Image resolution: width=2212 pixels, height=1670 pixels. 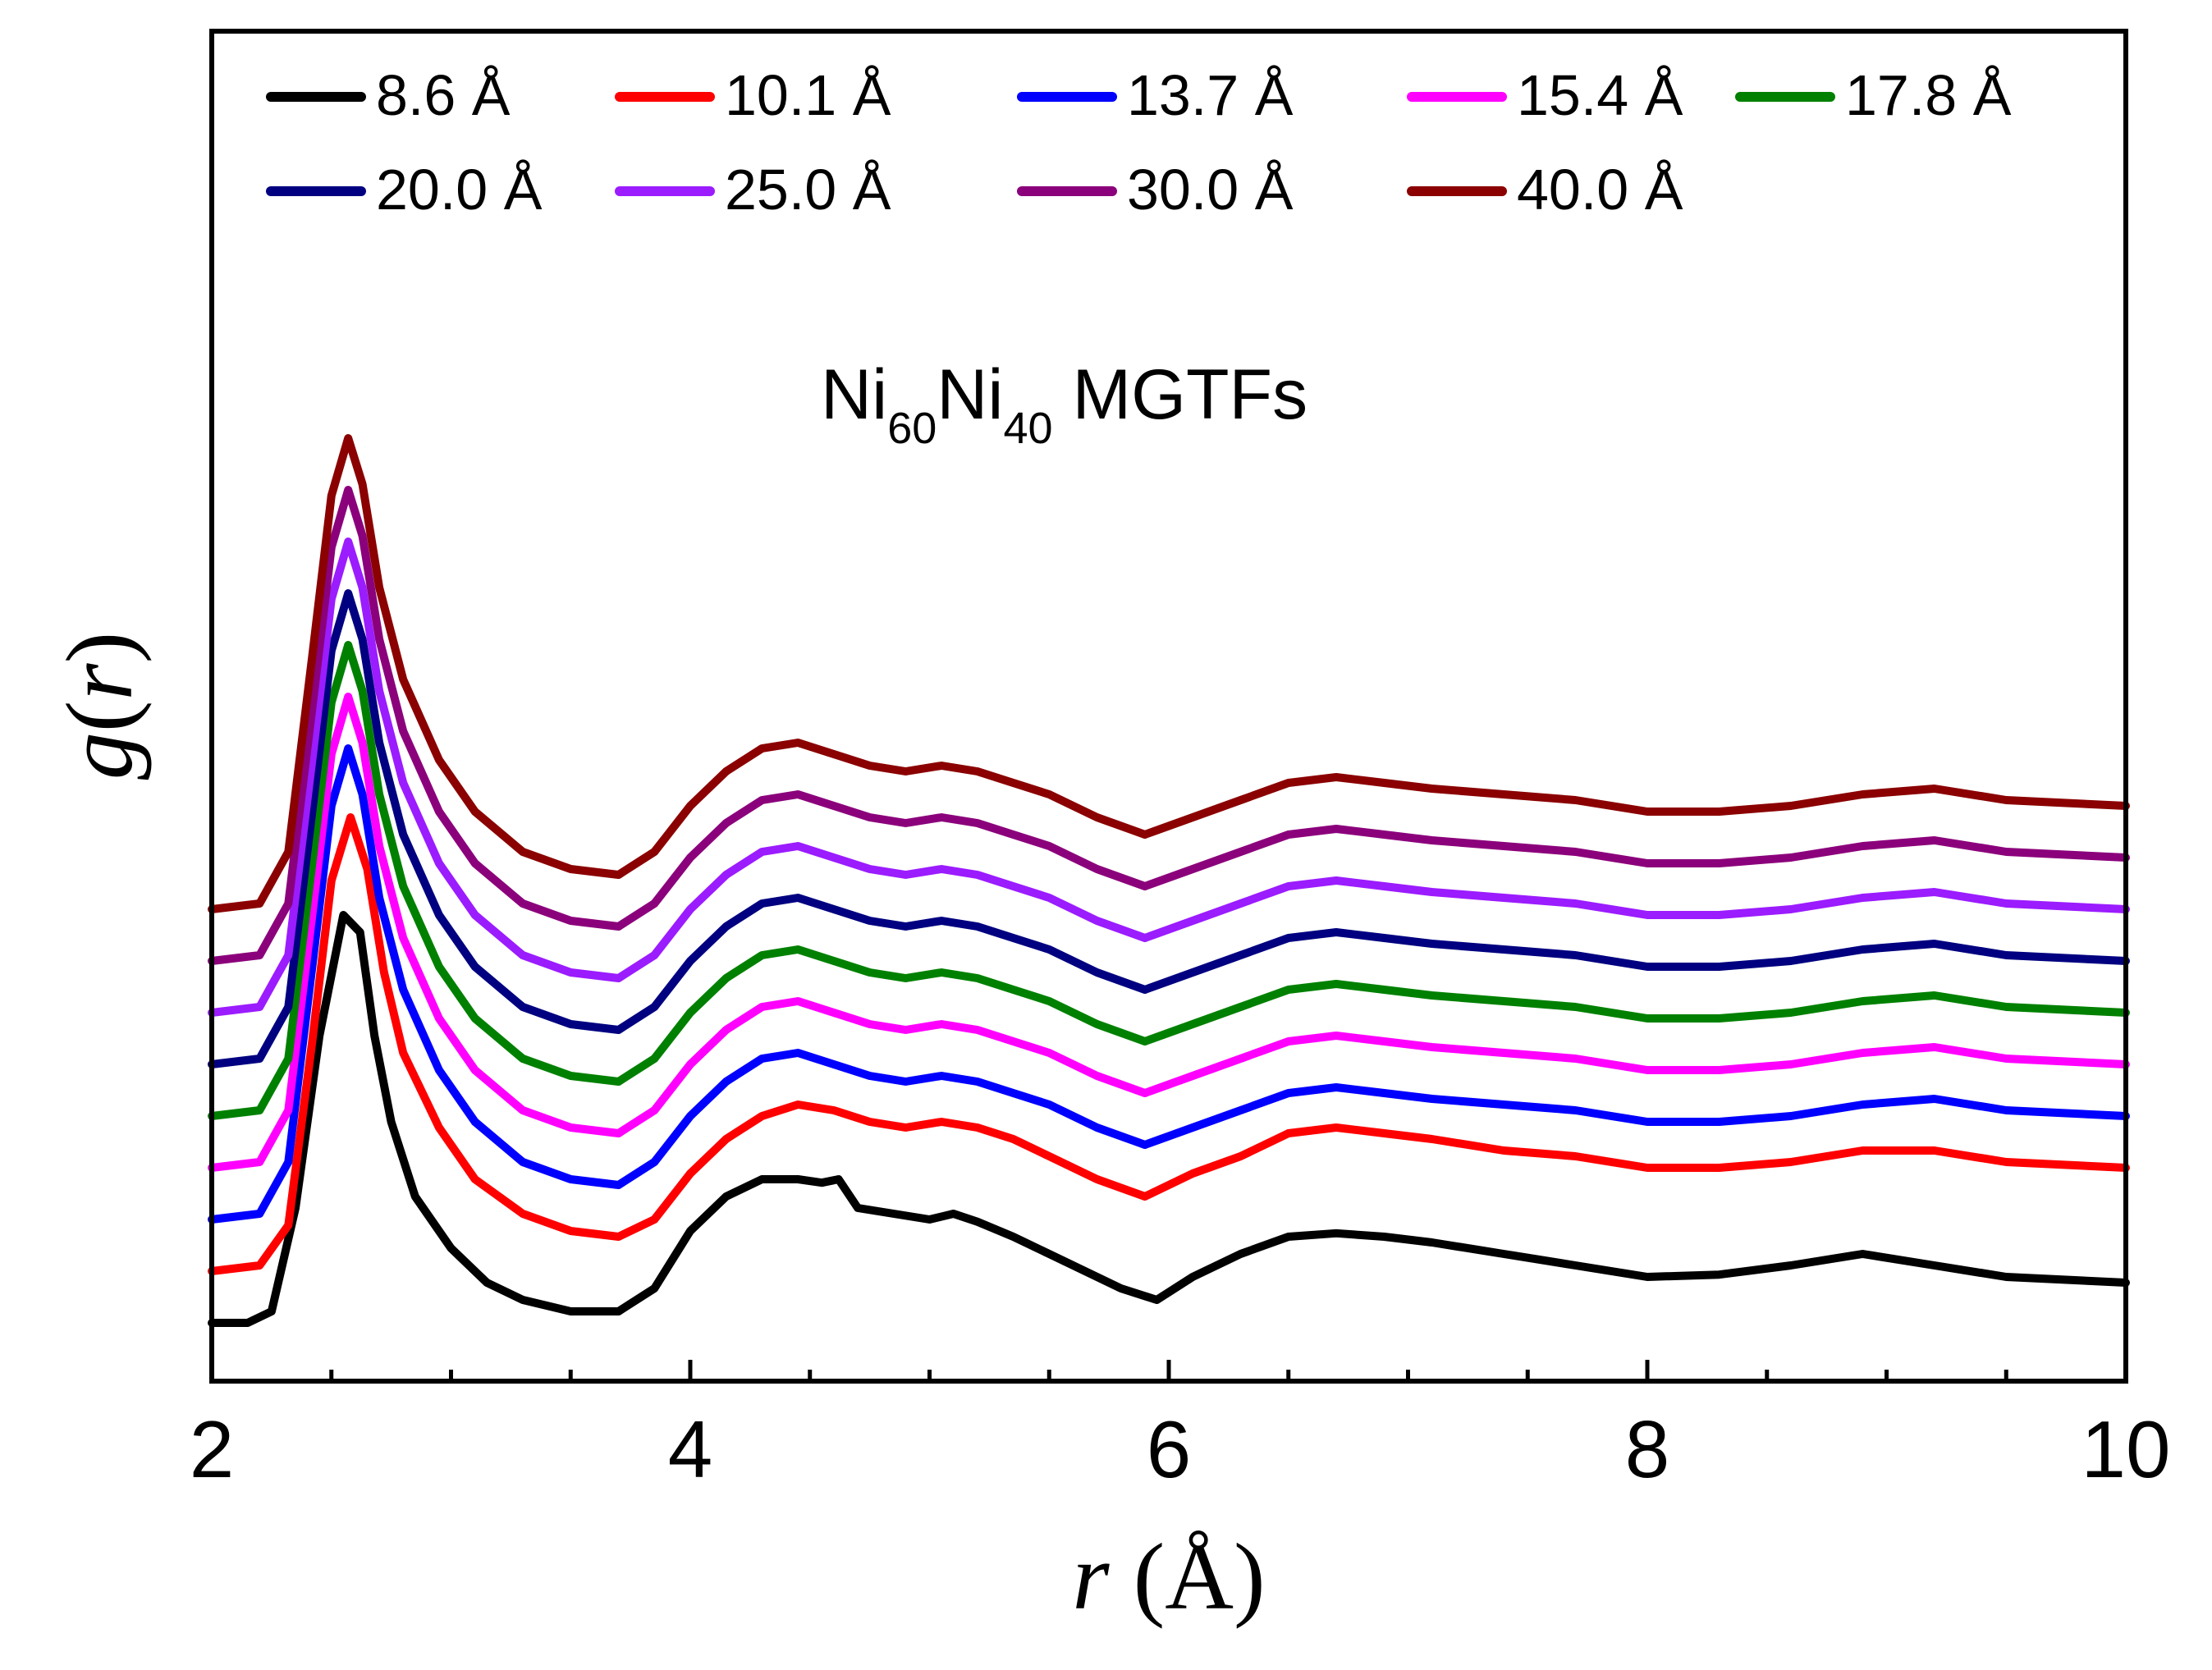 I want to click on x-tick-label: 10, so click(x=2125, y=1449).